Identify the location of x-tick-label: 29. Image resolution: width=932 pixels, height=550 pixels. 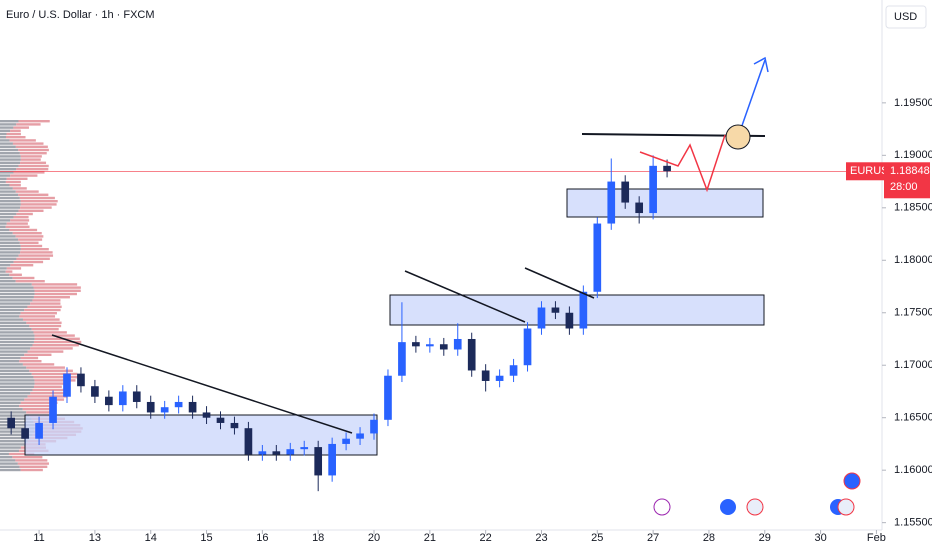
(765, 538).